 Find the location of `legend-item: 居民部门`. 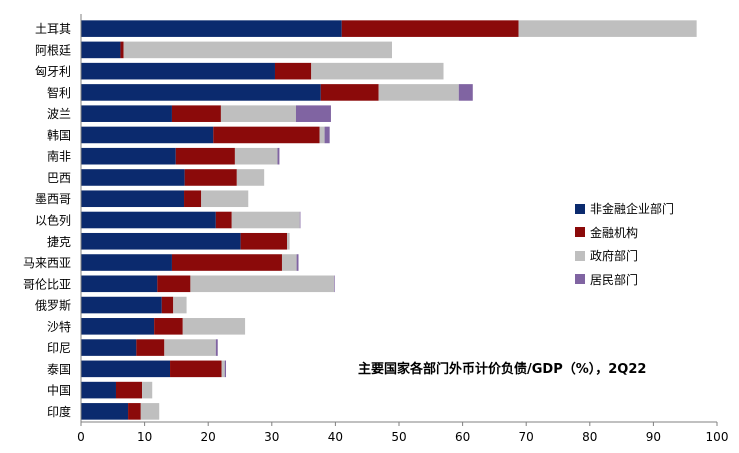

legend-item: 居民部门 is located at coordinates (624, 280).